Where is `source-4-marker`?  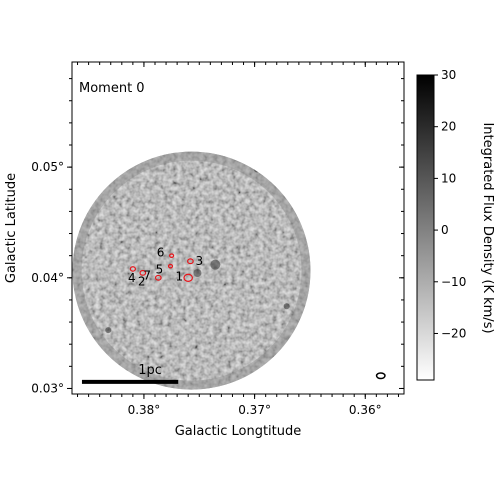
source-4-marker is located at coordinates (133, 269).